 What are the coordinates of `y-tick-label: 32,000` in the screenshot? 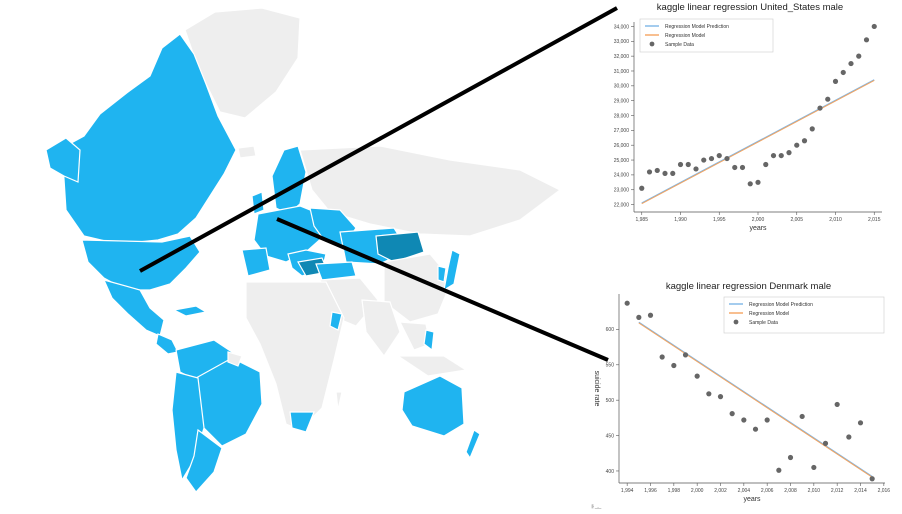 It's located at (622, 57).